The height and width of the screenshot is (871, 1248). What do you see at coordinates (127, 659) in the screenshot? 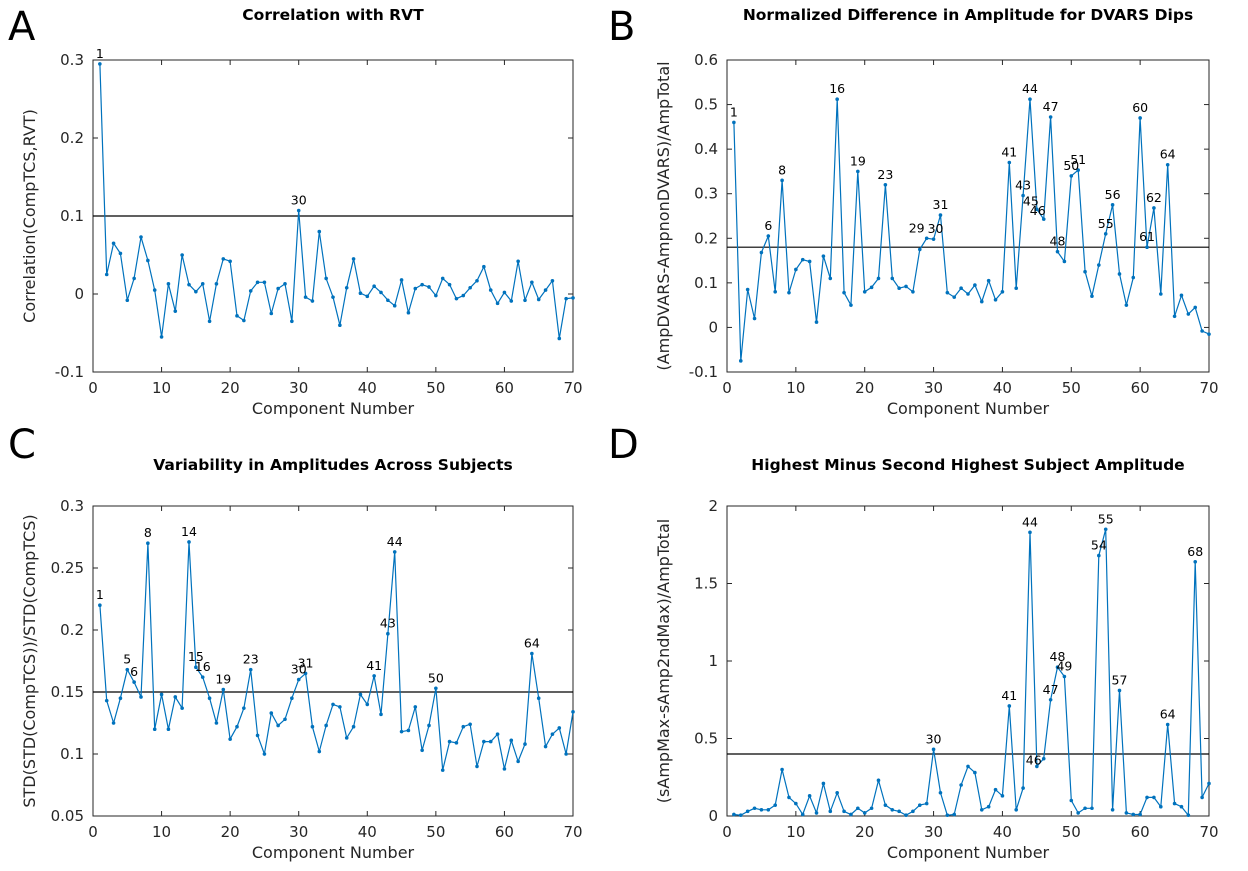
I see `point-annotation: 5` at bounding box center [127, 659].